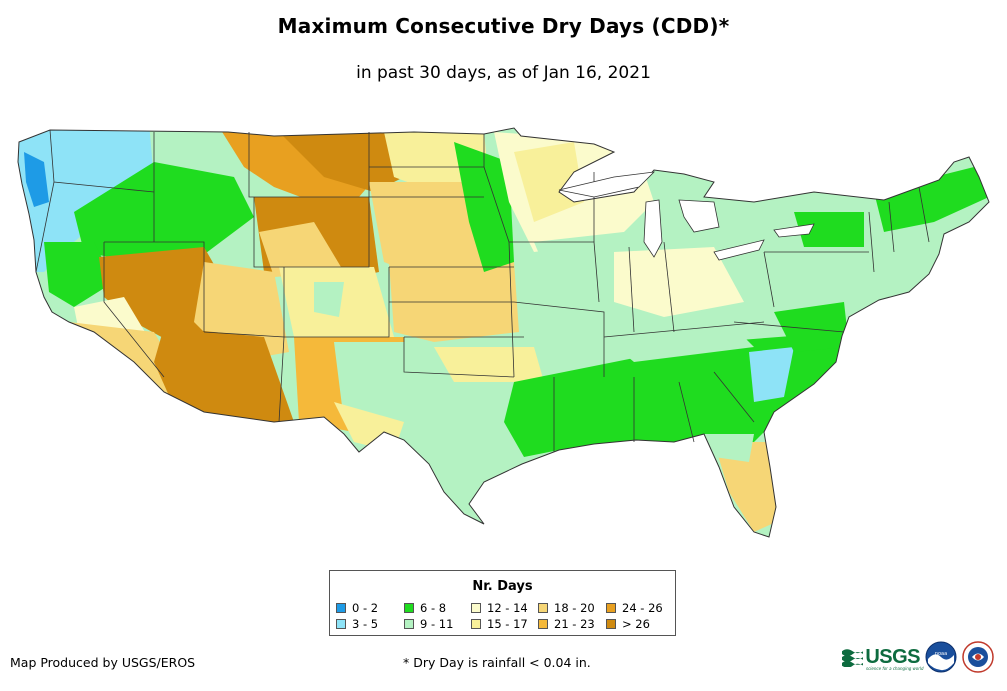 Image resolution: width=1007 pixels, height=691 pixels. What do you see at coordinates (437, 624) in the screenshot?
I see `legend-label: 9 - 11` at bounding box center [437, 624].